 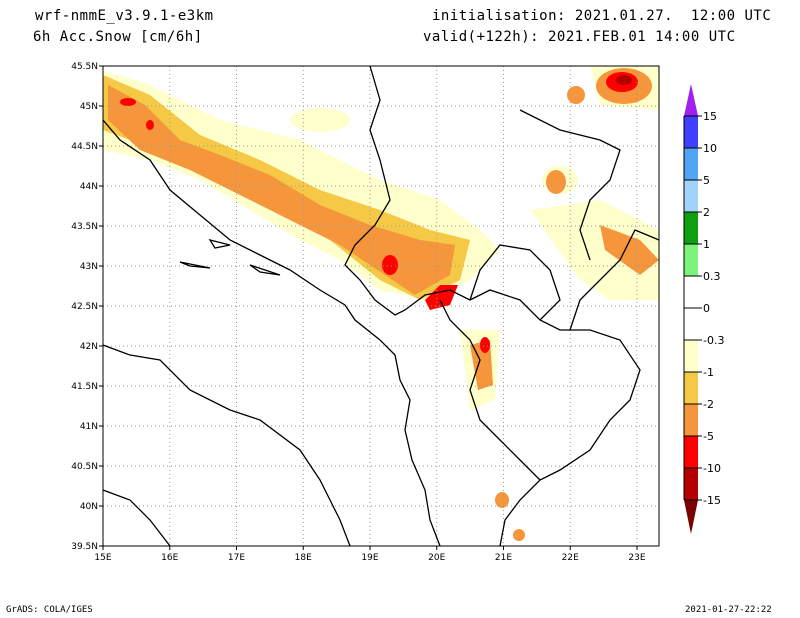 I want to click on lat-label: 39.5N, so click(x=84, y=547).